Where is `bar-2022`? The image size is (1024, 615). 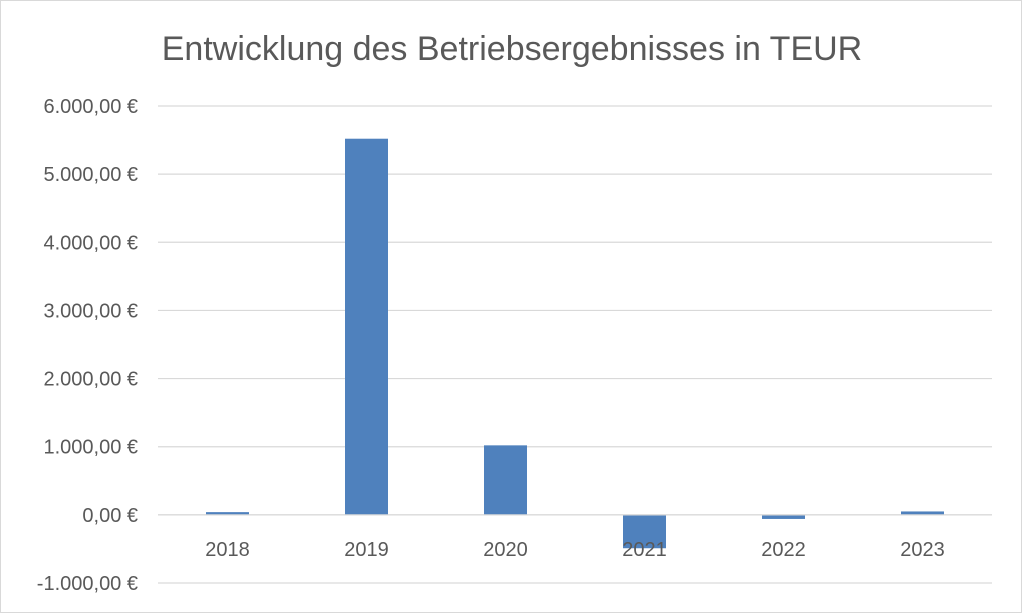
bar-2022 is located at coordinates (783, 516).